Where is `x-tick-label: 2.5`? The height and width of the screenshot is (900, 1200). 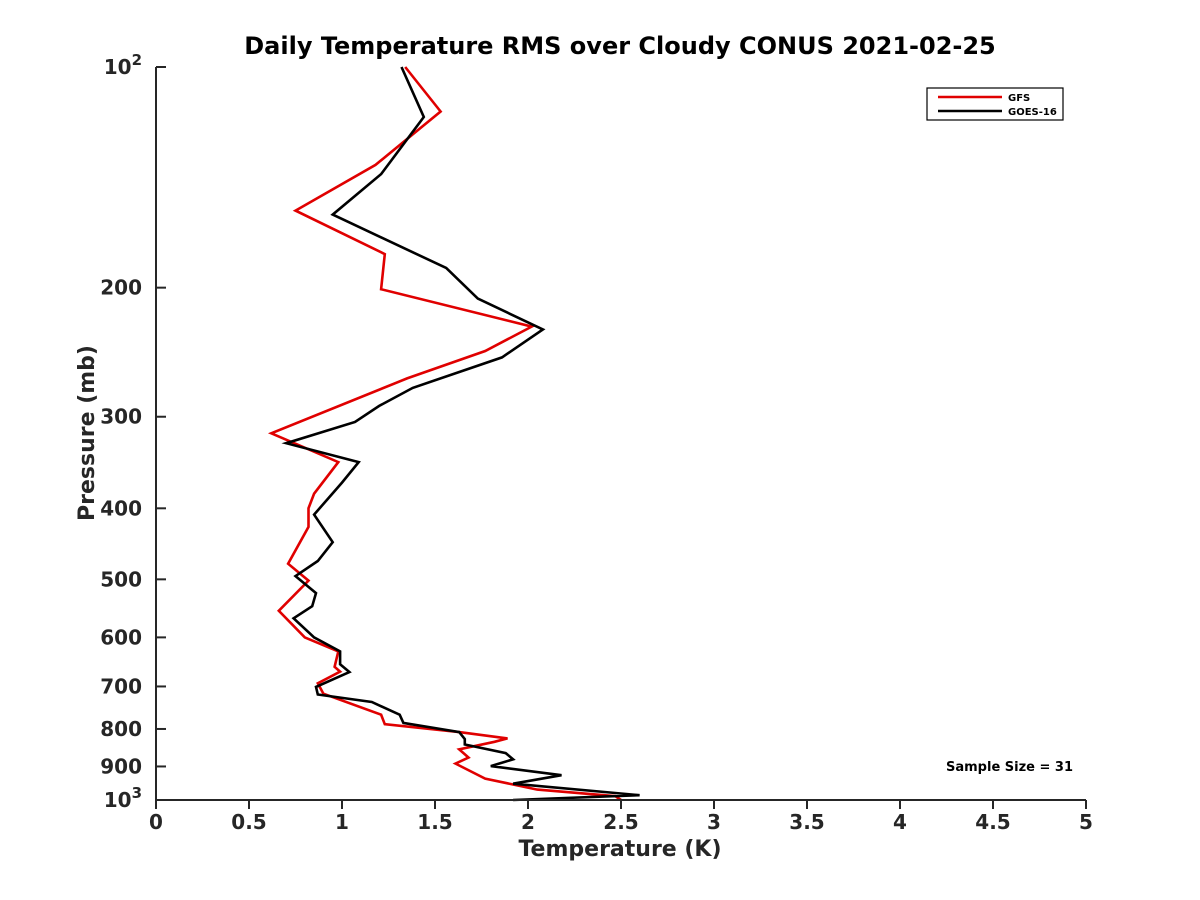
x-tick-label: 2.5 is located at coordinates (620, 822).